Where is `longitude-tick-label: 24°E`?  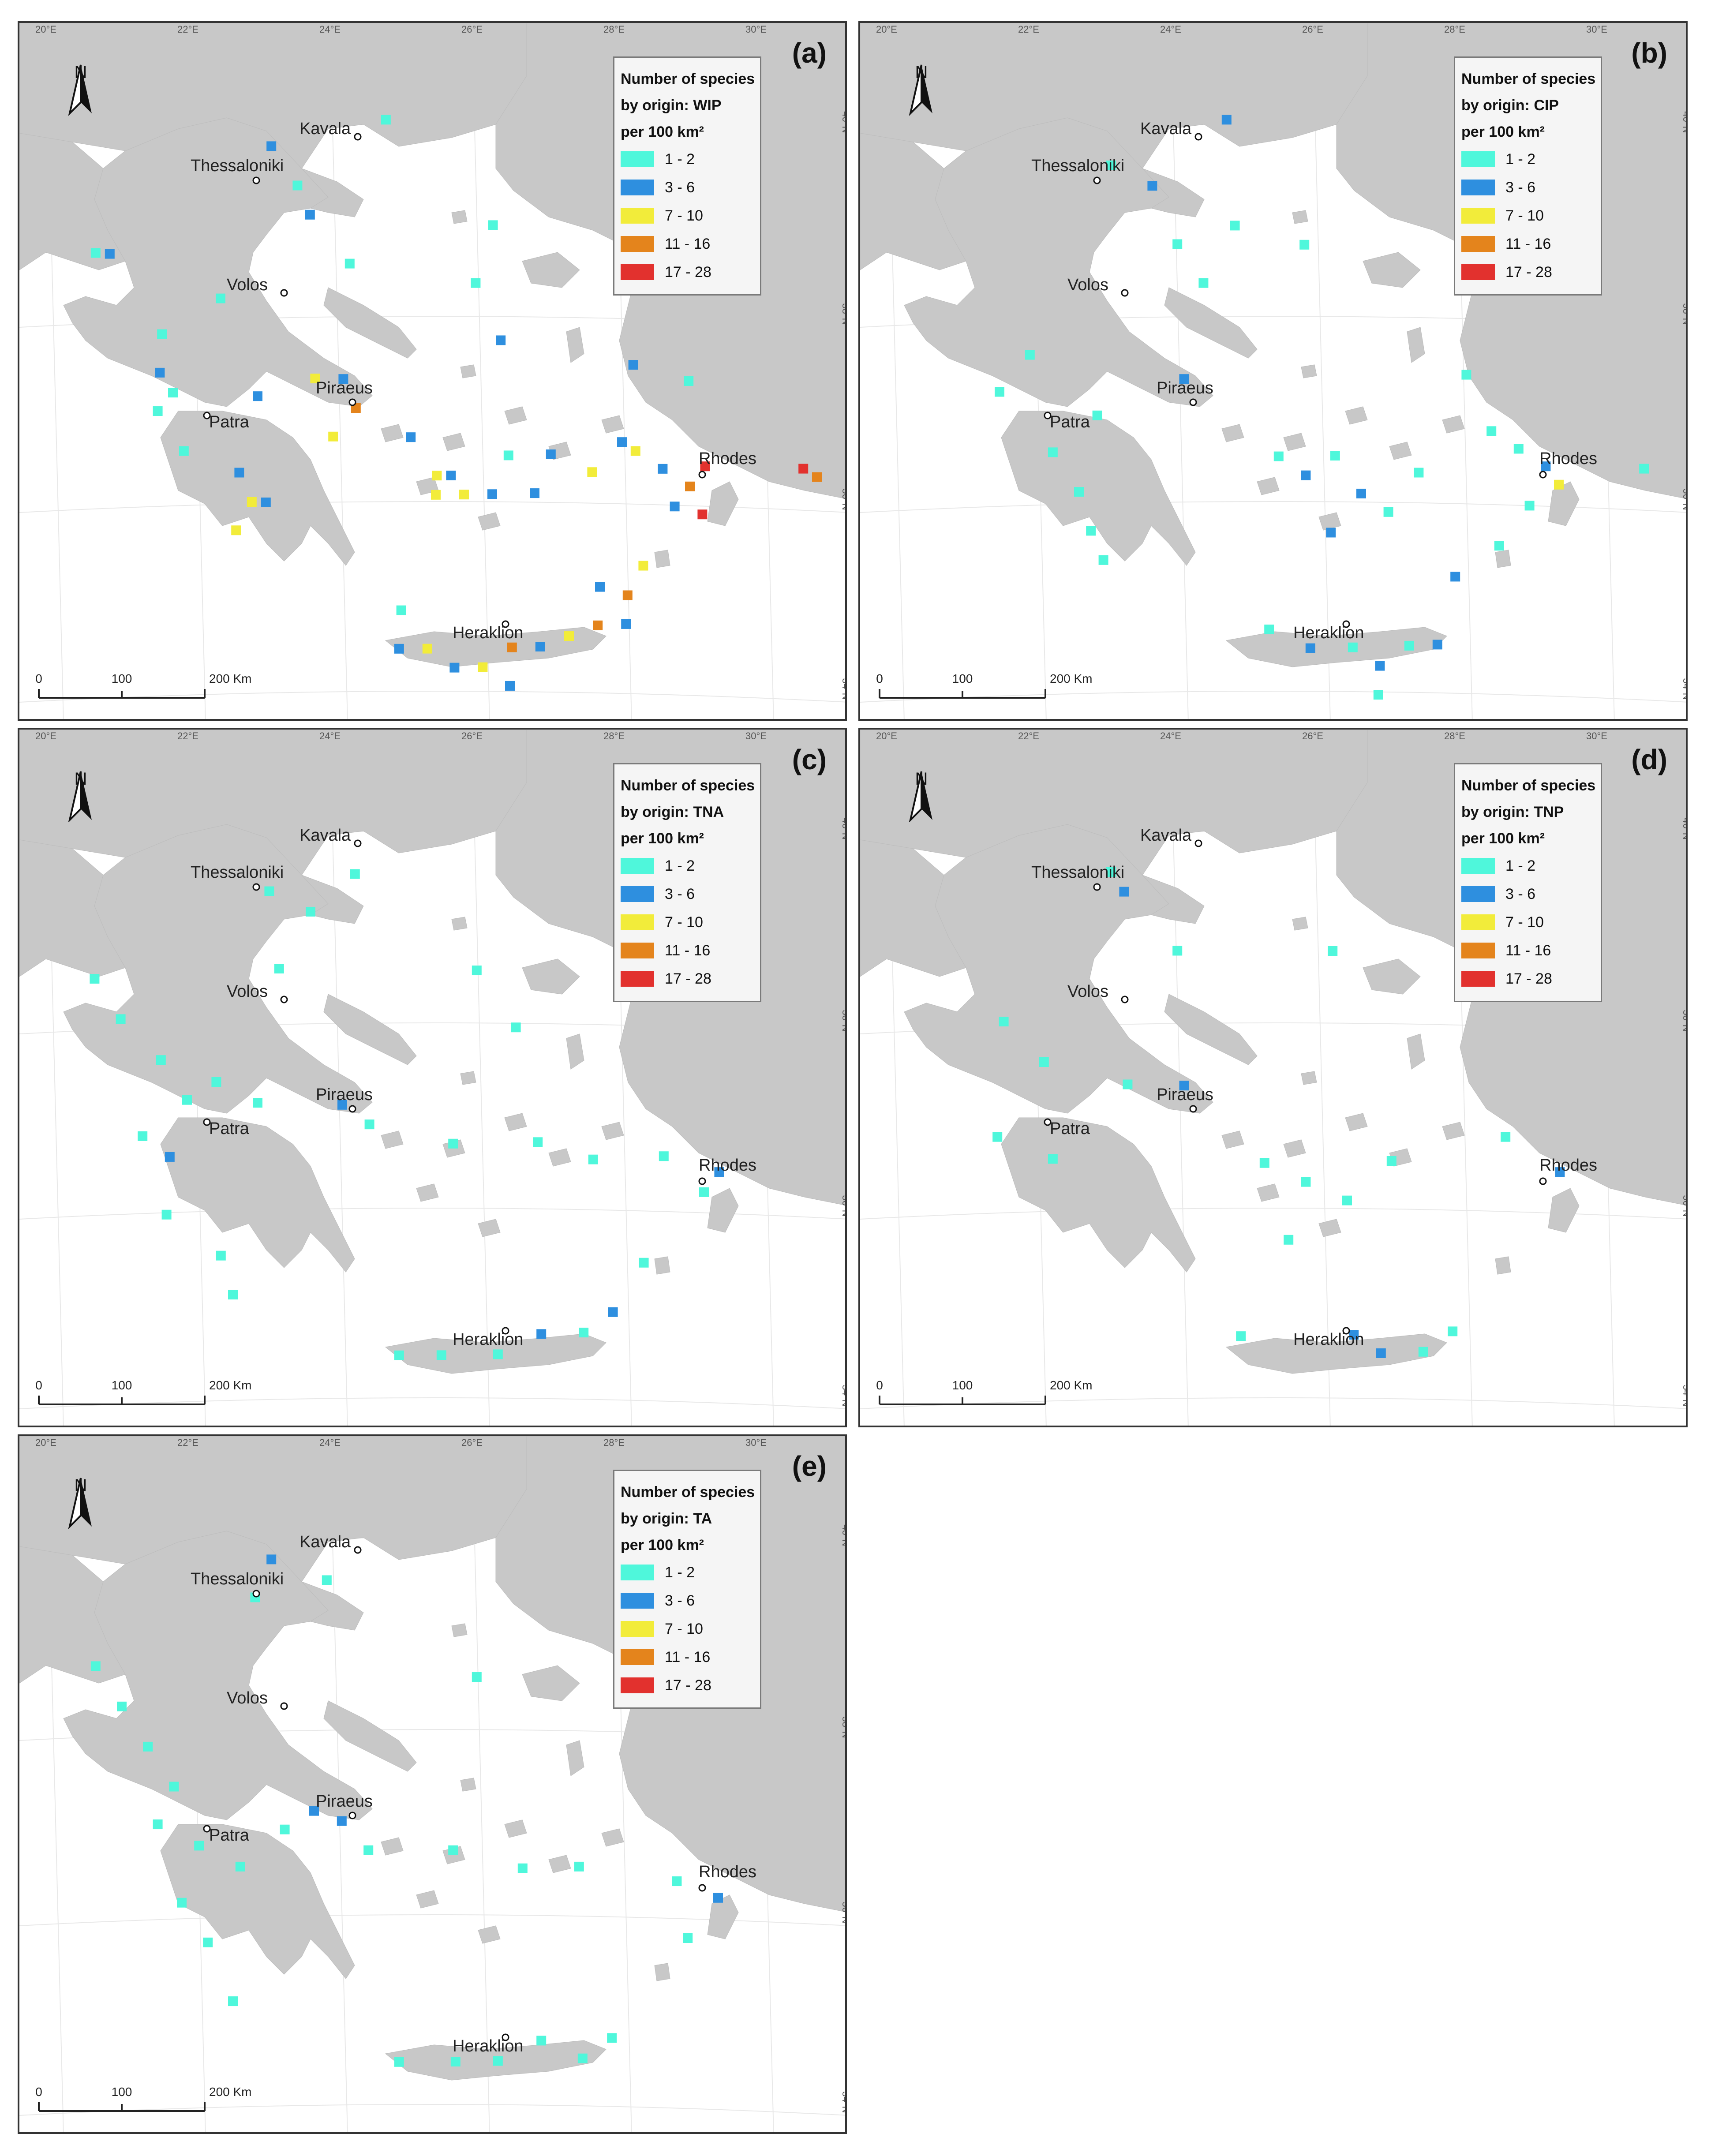 longitude-tick-label: 24°E is located at coordinates (330, 735).